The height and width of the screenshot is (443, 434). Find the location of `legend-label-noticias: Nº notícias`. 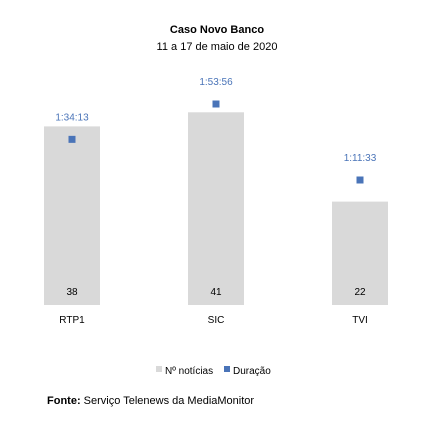

legend-label-noticias: Nº notícias is located at coordinates (189, 371).